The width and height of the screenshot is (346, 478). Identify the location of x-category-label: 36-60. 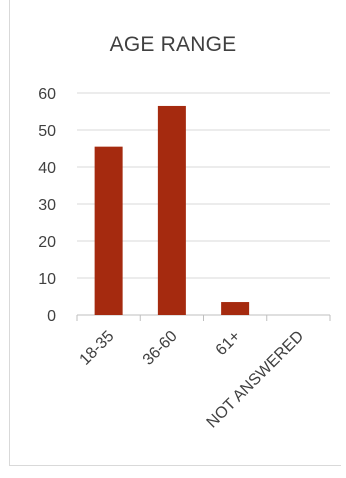
(160, 348).